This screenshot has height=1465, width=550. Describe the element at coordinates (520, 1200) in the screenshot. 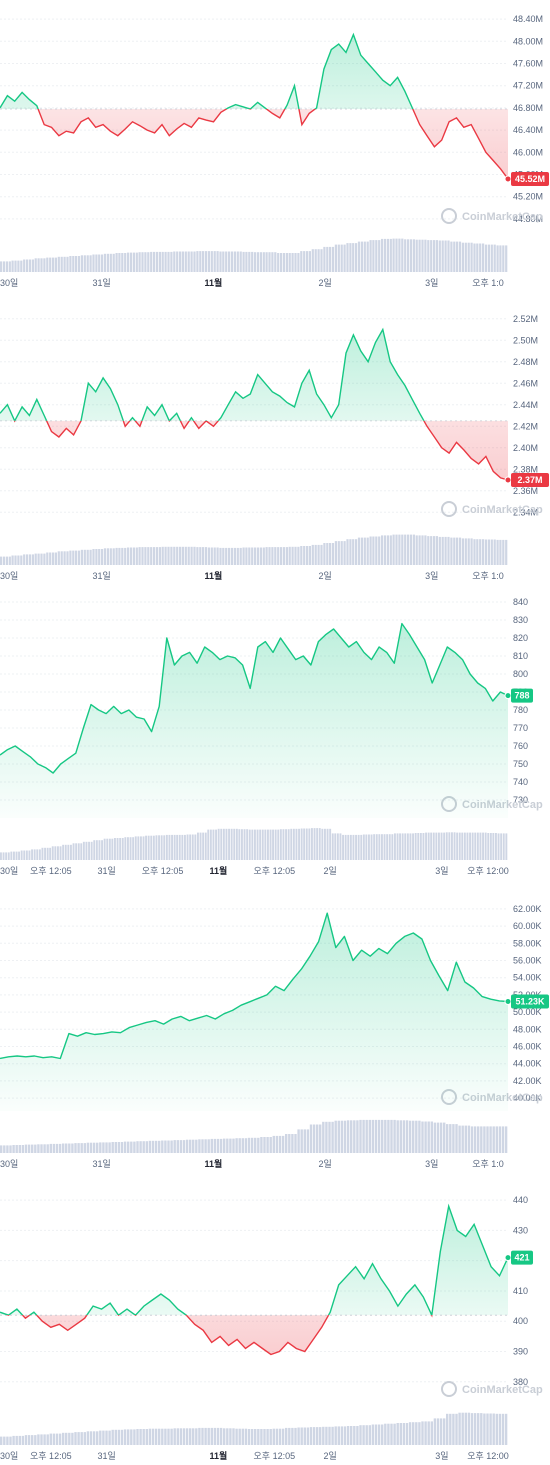

I see `y-tick-label: 440` at that location.